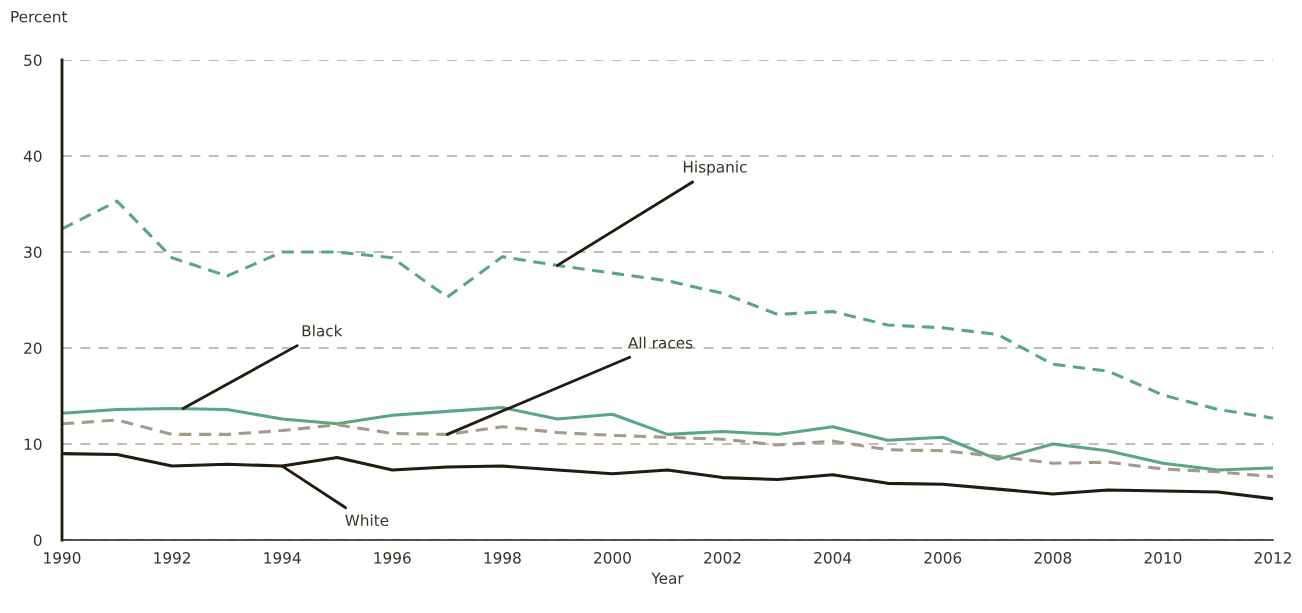  What do you see at coordinates (37, 540) in the screenshot?
I see `y-tick-label: 0` at bounding box center [37, 540].